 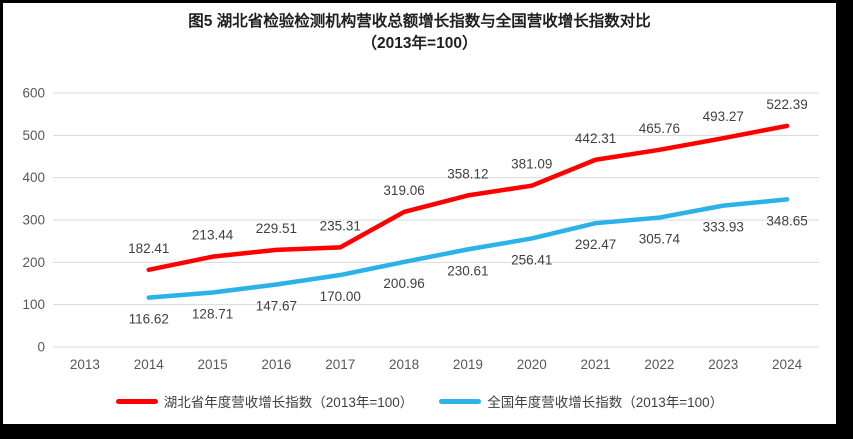 What do you see at coordinates (467, 173) in the screenshot?
I see `data-label-series-0: 358.12` at bounding box center [467, 173].